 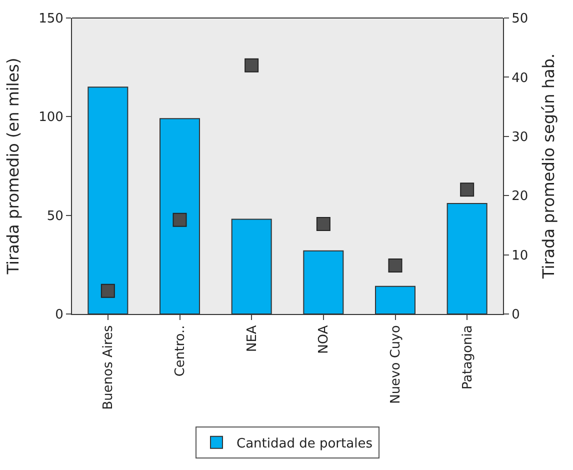 What do you see at coordinates (51, 19) in the screenshot?
I see `y-tick-label: 150` at bounding box center [51, 19].